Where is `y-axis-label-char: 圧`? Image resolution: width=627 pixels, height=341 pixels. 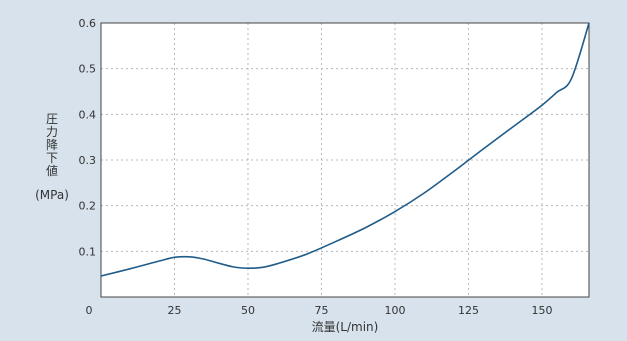 y-axis-label-char: 圧 is located at coordinates (52, 119).